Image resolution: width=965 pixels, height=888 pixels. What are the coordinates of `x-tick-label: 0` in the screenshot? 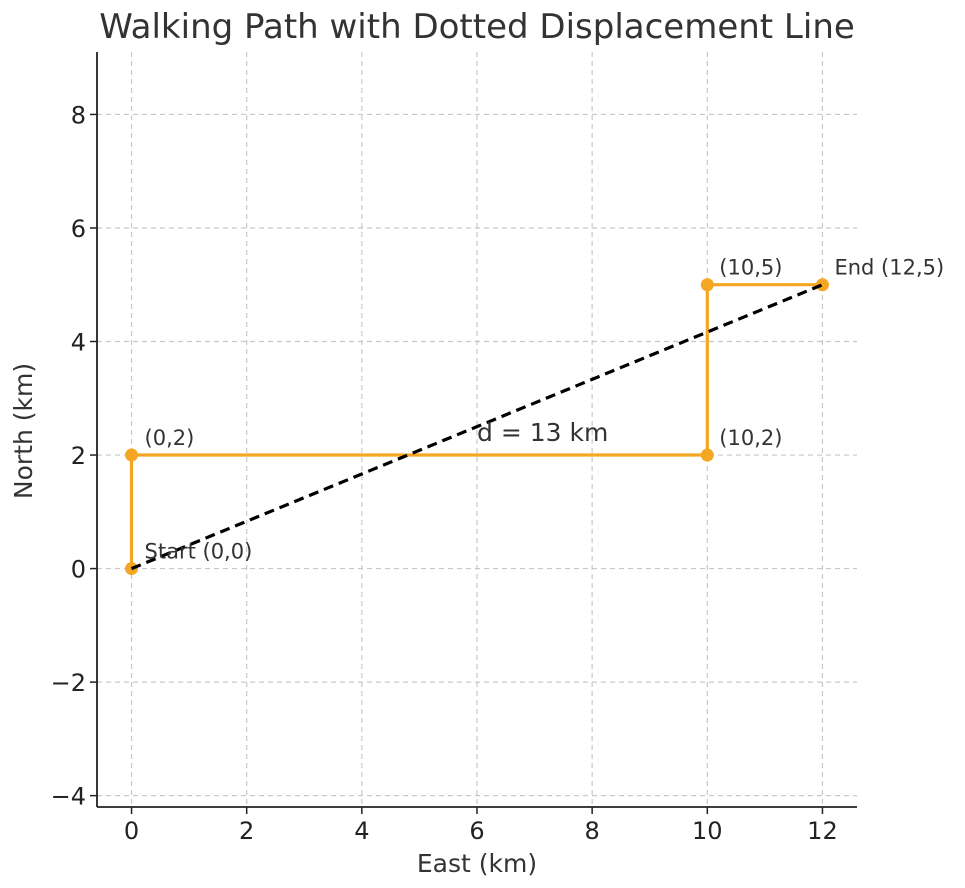 It's located at (131, 831).